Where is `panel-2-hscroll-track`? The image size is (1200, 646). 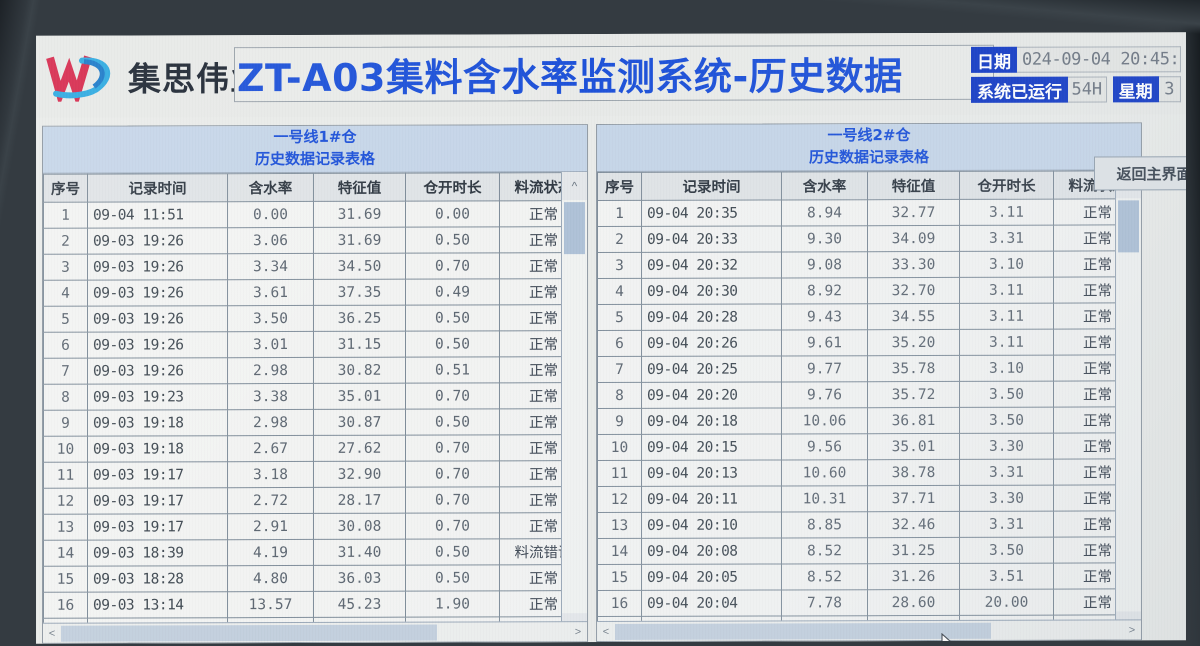 panel-2-hscroll-track is located at coordinates (869, 631).